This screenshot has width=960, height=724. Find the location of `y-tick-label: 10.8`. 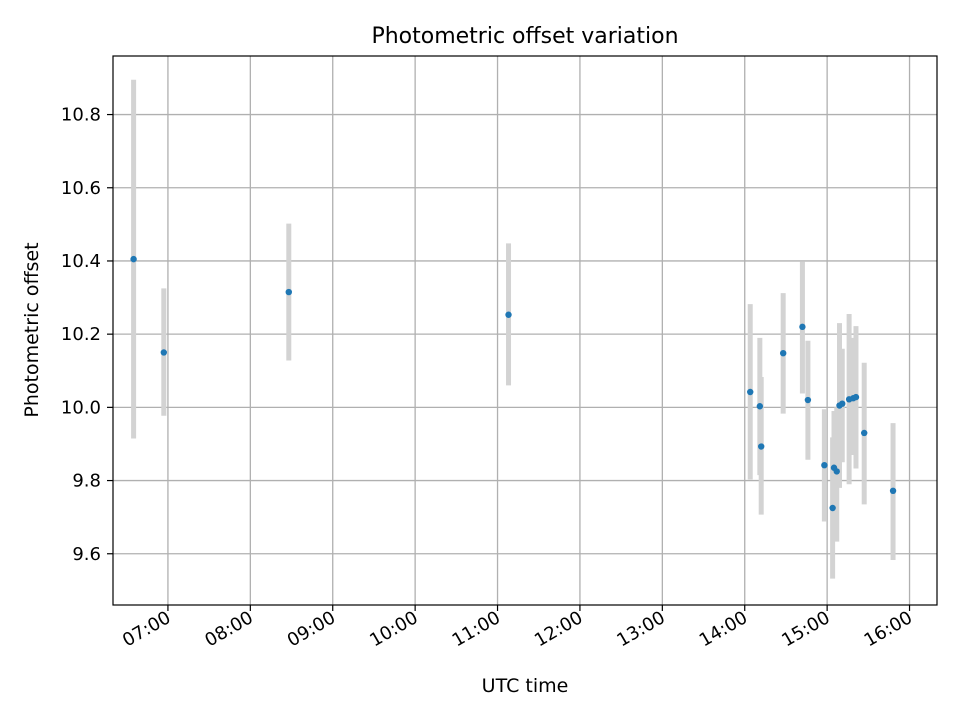

y-tick-label: 10.8 is located at coordinates (81, 115).